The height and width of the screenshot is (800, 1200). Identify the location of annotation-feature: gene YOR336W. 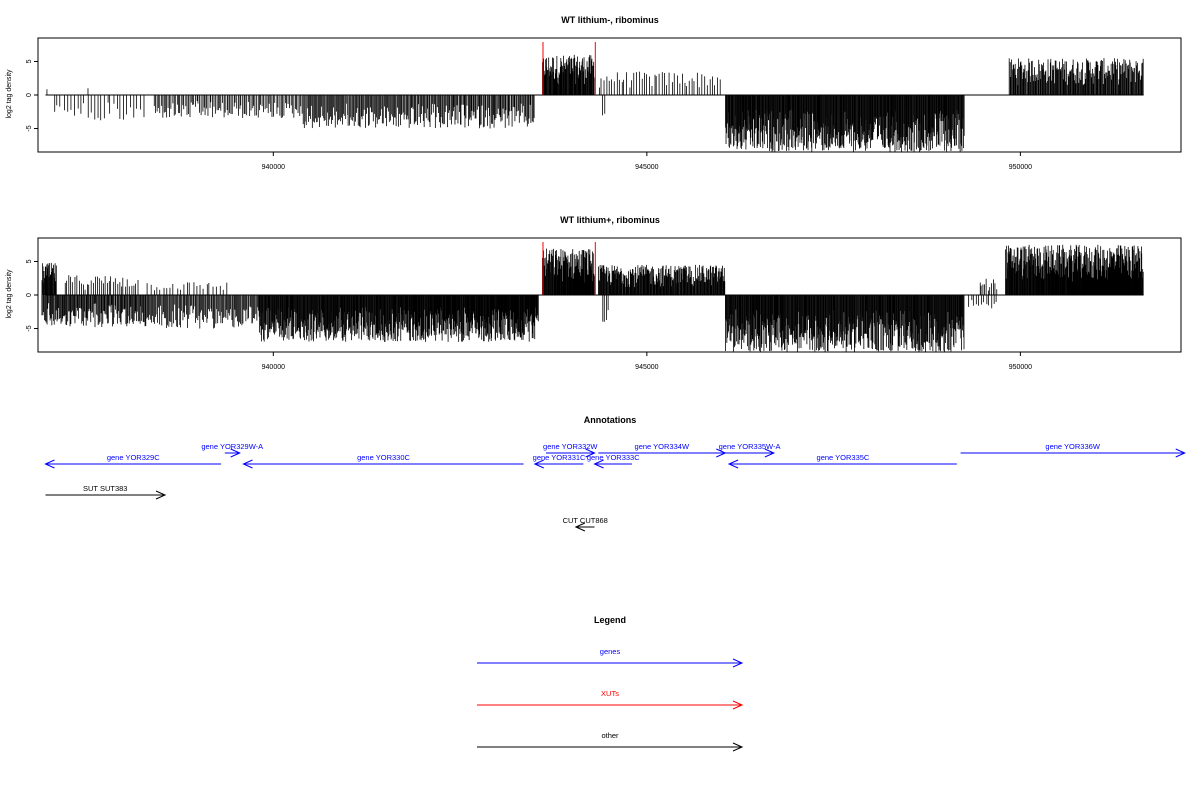
(1073, 450).